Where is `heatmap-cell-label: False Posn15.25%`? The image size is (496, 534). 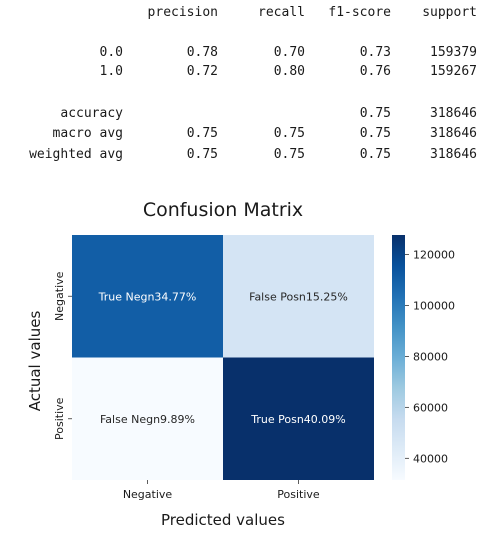 heatmap-cell-label: False Posn15.25% is located at coordinates (298, 296).